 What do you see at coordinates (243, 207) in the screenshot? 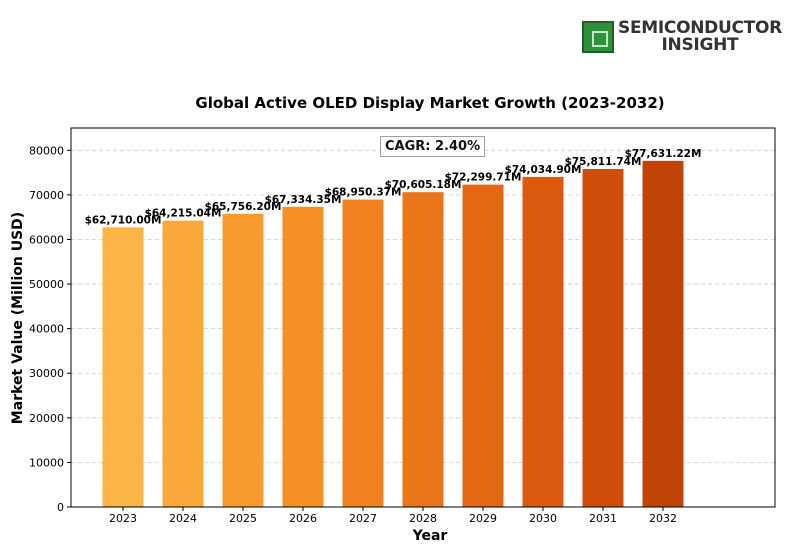
I see `data-label: $65,756.20M` at bounding box center [243, 207].